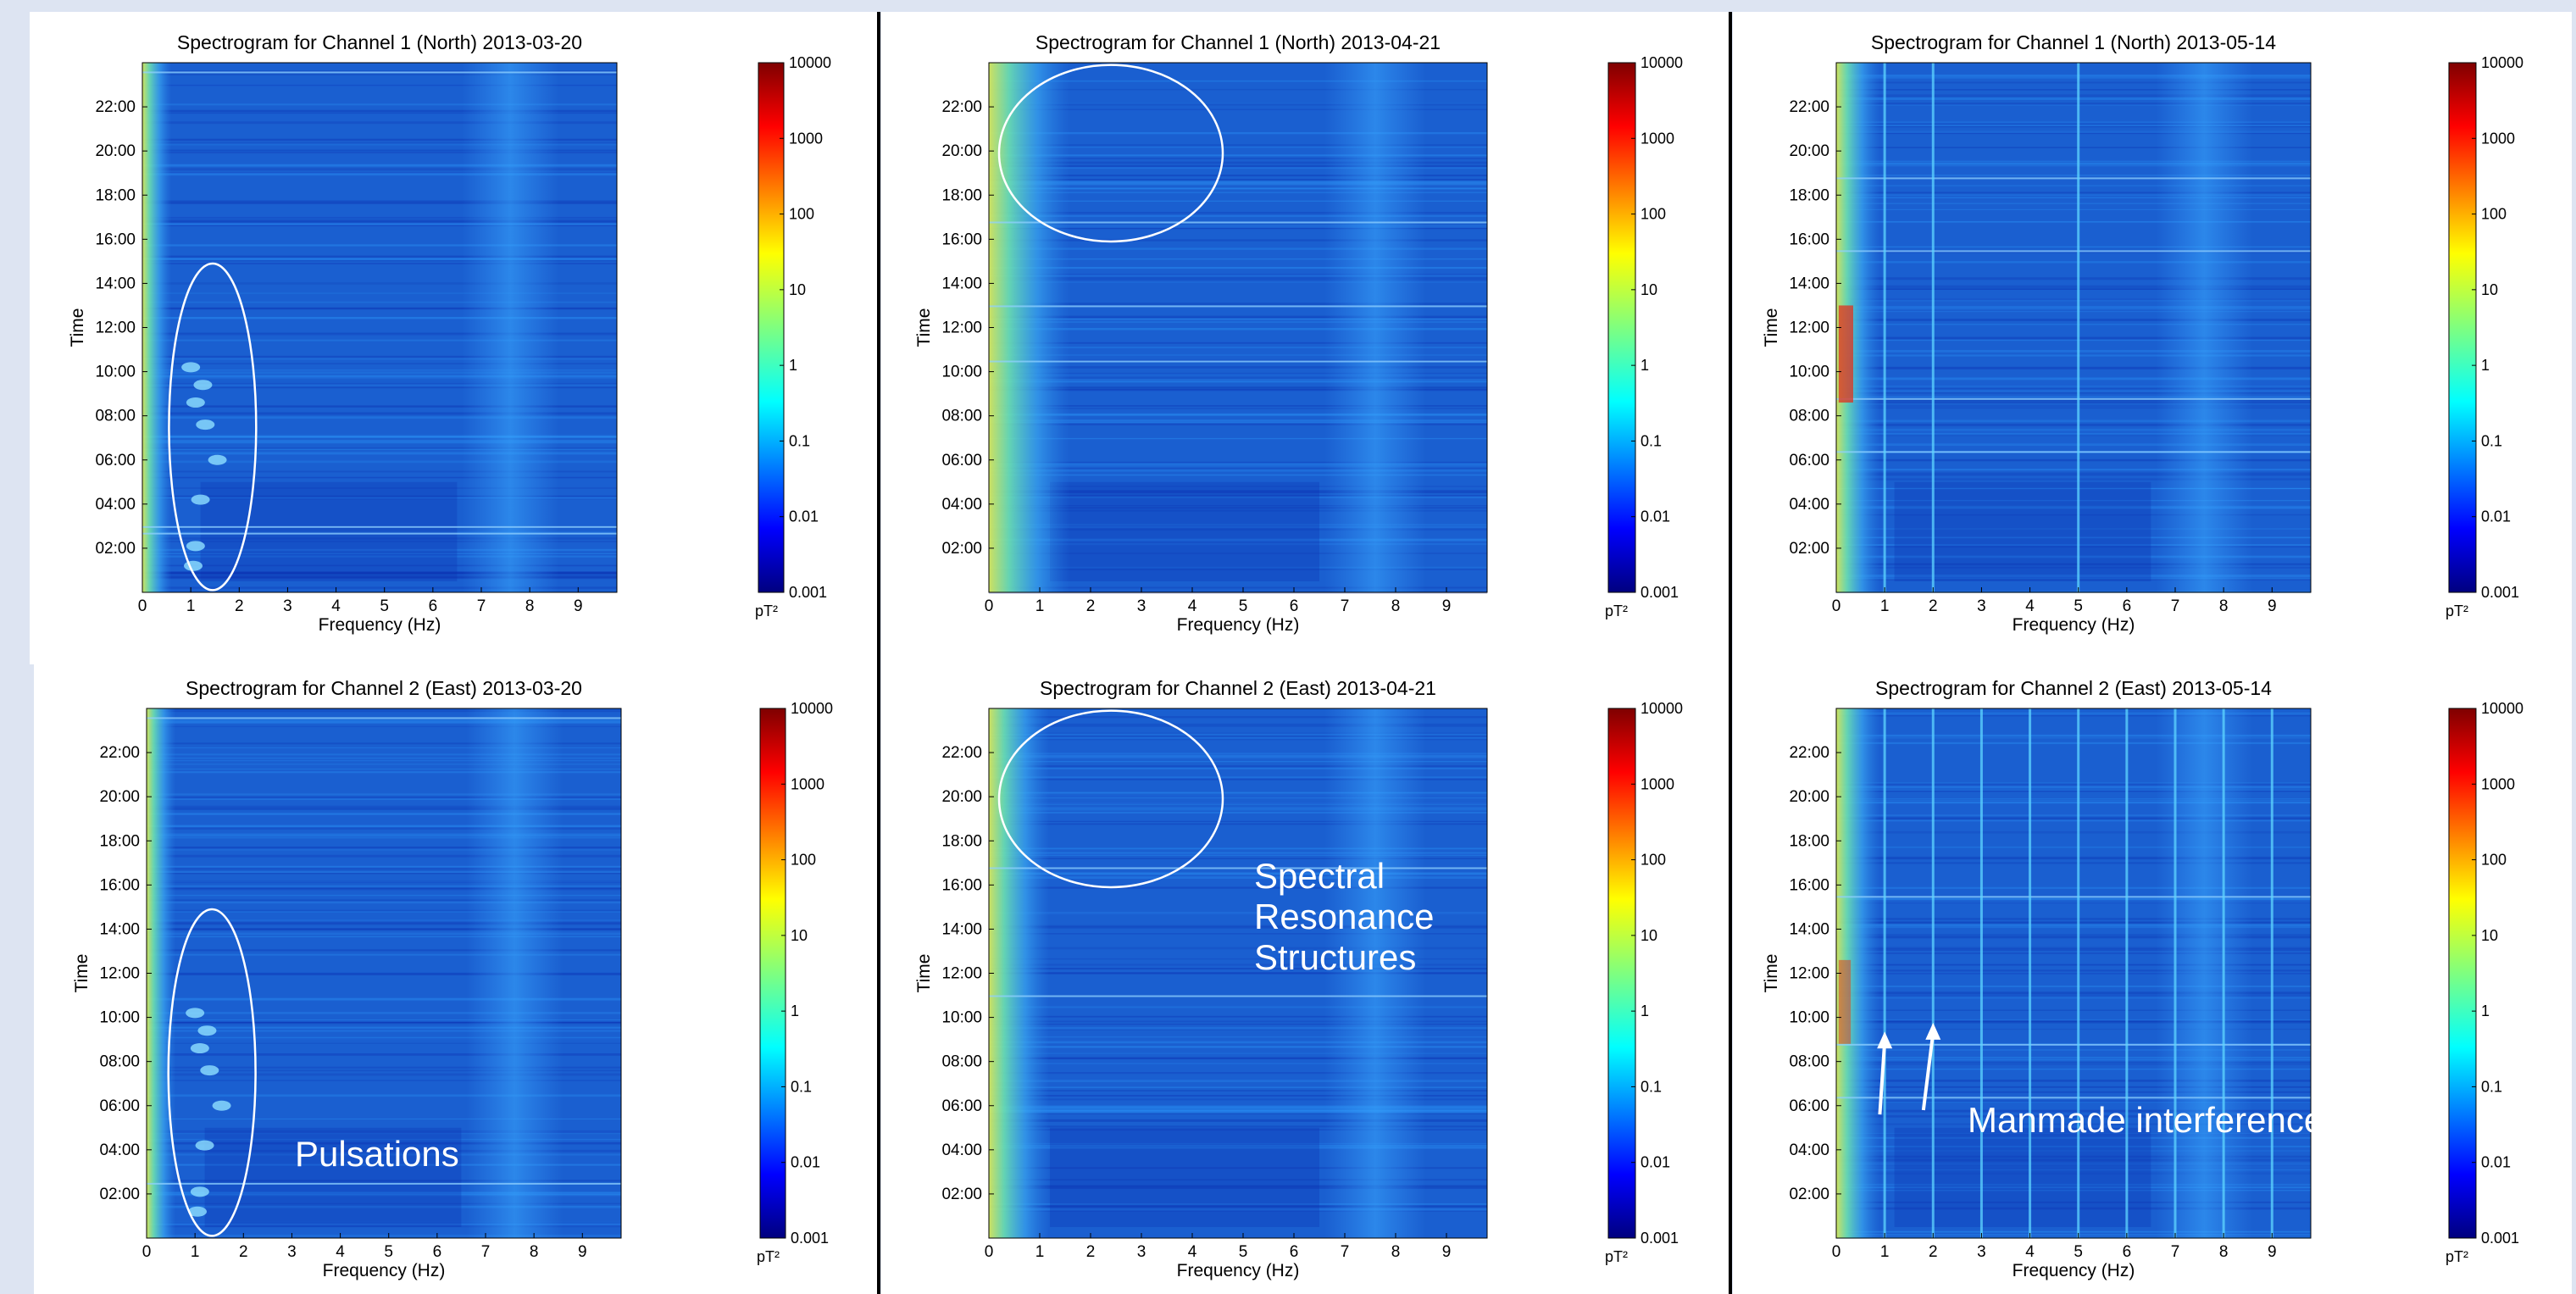  Describe the element at coordinates (1730, 653) in the screenshot. I see `panel-divider` at that location.